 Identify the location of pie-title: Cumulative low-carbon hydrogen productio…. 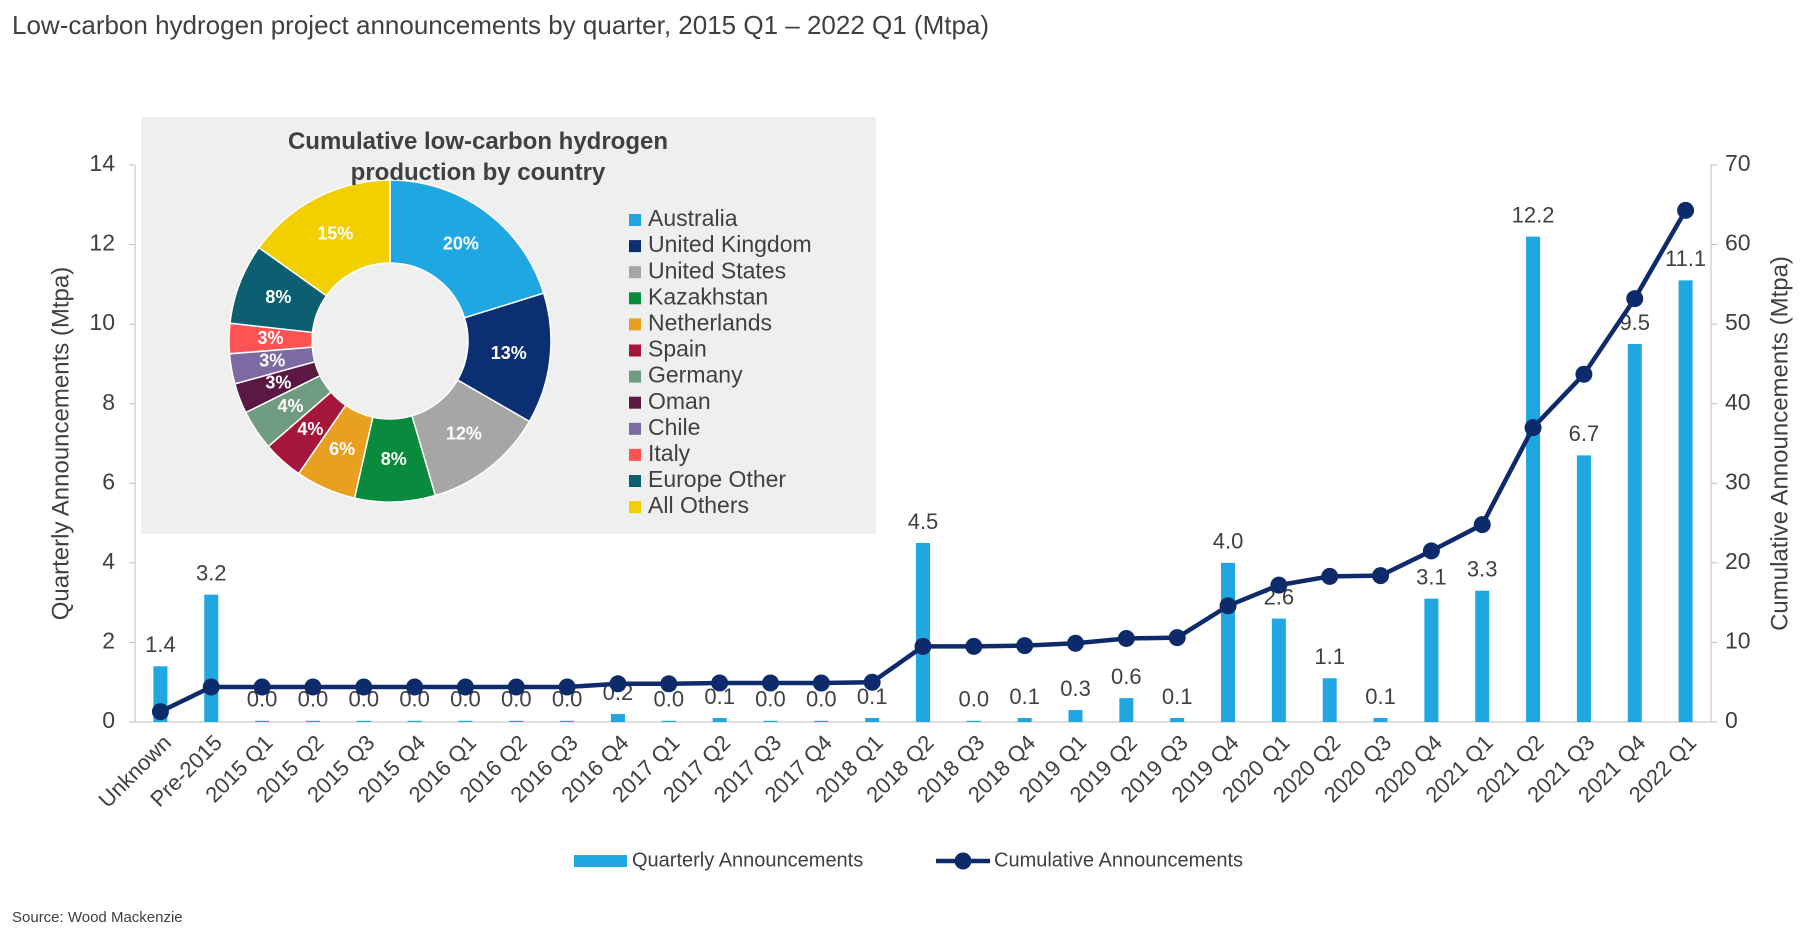
(478, 157).